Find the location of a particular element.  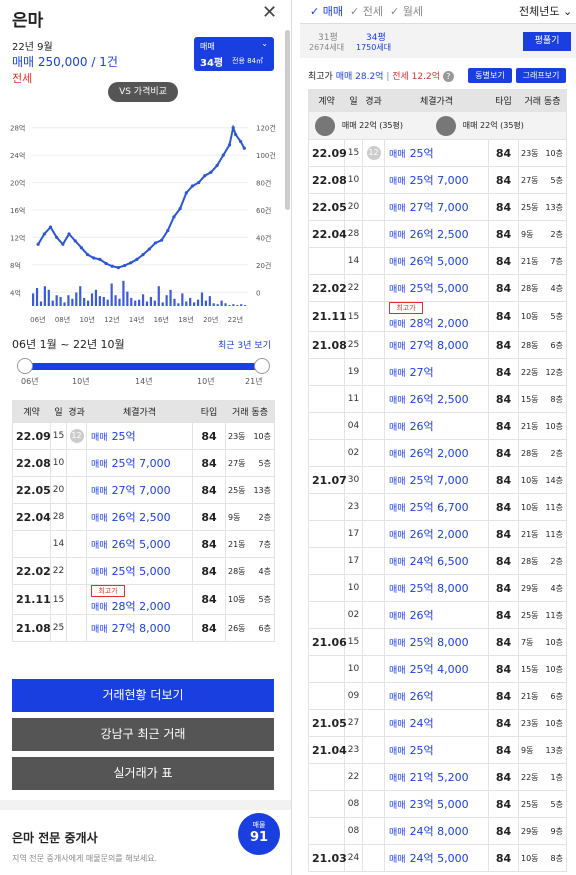

listing-badge-label: 매물 is located at coordinates (259, 825).